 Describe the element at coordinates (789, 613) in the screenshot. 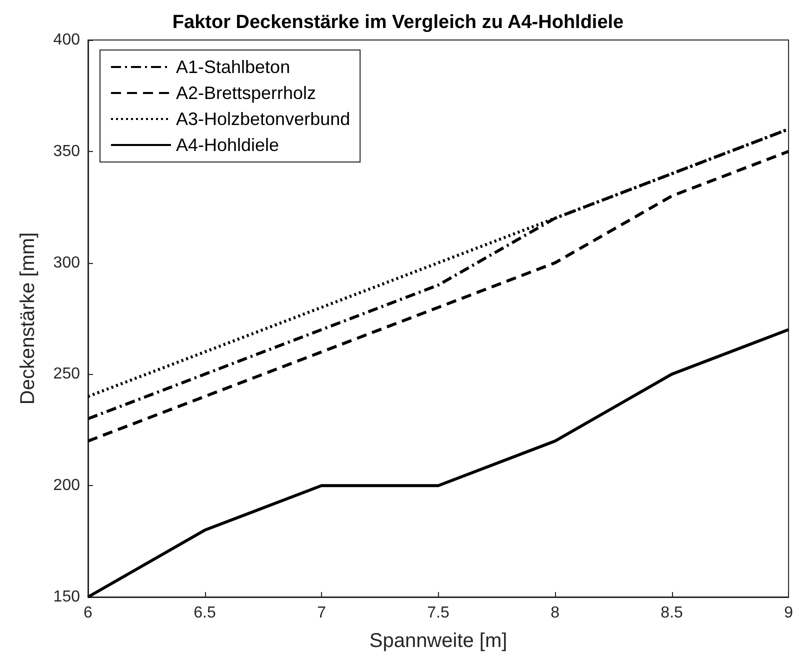

I see `x-tick-label: 9` at that location.